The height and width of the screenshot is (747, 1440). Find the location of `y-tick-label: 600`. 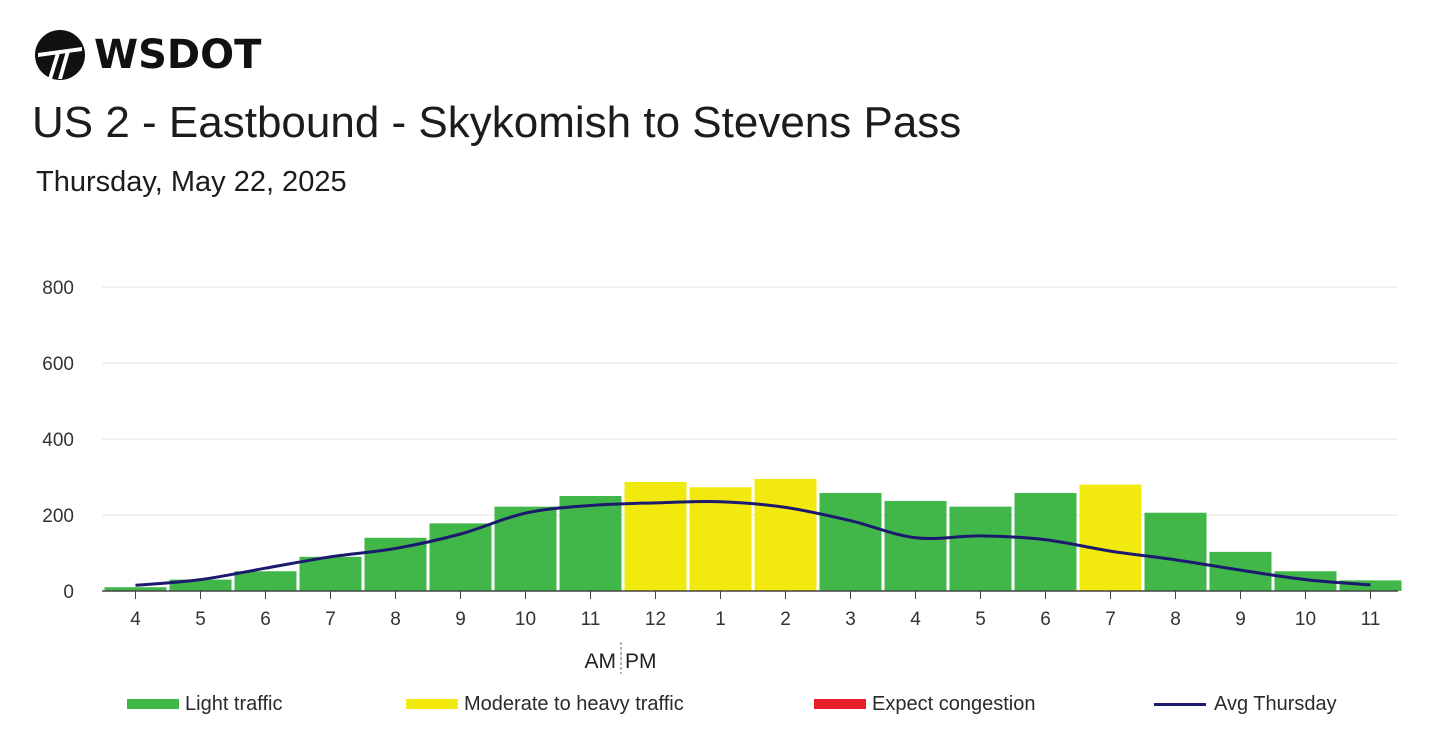

y-tick-label: 600 is located at coordinates (58, 364).